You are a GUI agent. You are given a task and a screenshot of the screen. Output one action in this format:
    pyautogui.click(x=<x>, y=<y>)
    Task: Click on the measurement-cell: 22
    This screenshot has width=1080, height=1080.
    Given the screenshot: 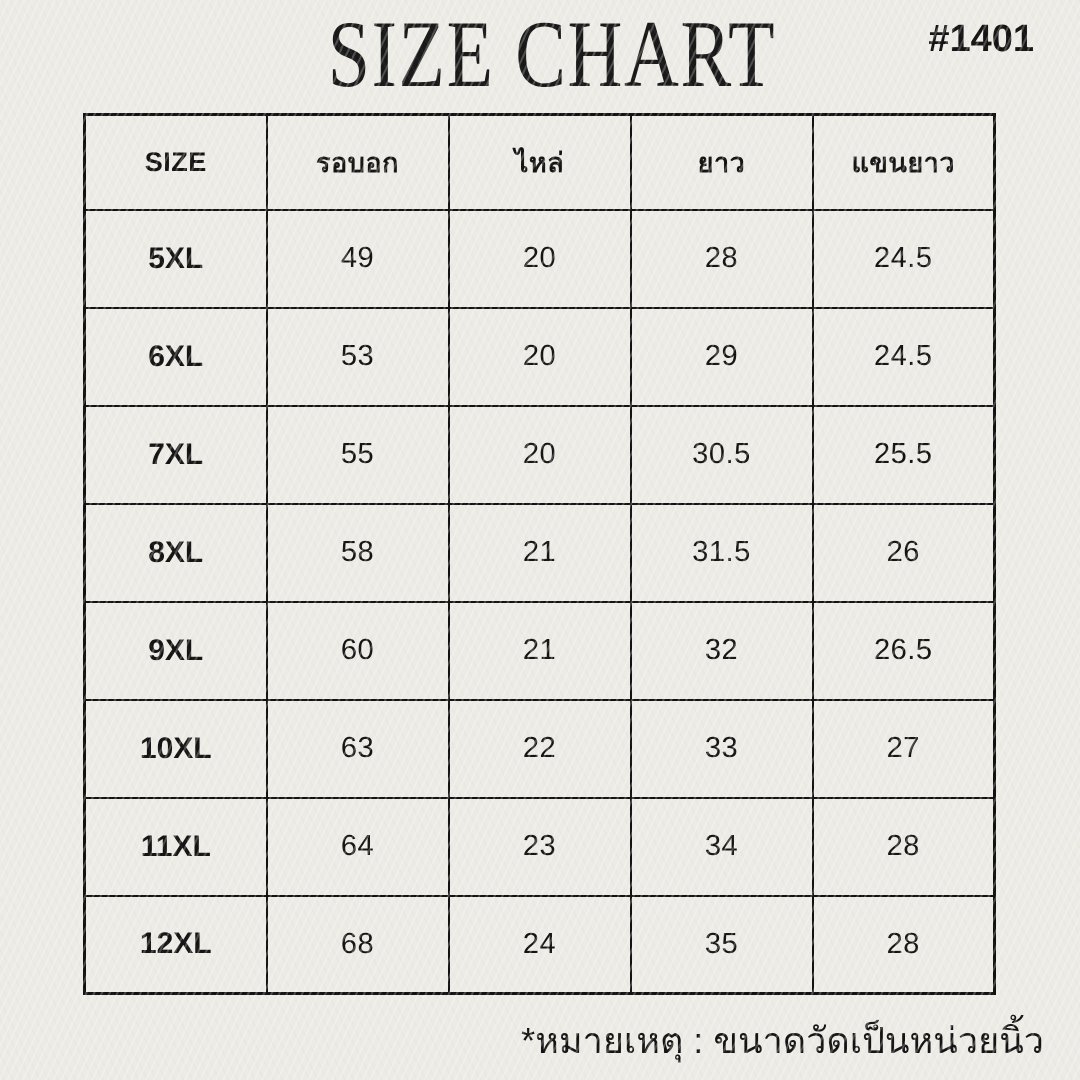 What is the action you would take?
    pyautogui.click(x=539, y=748)
    